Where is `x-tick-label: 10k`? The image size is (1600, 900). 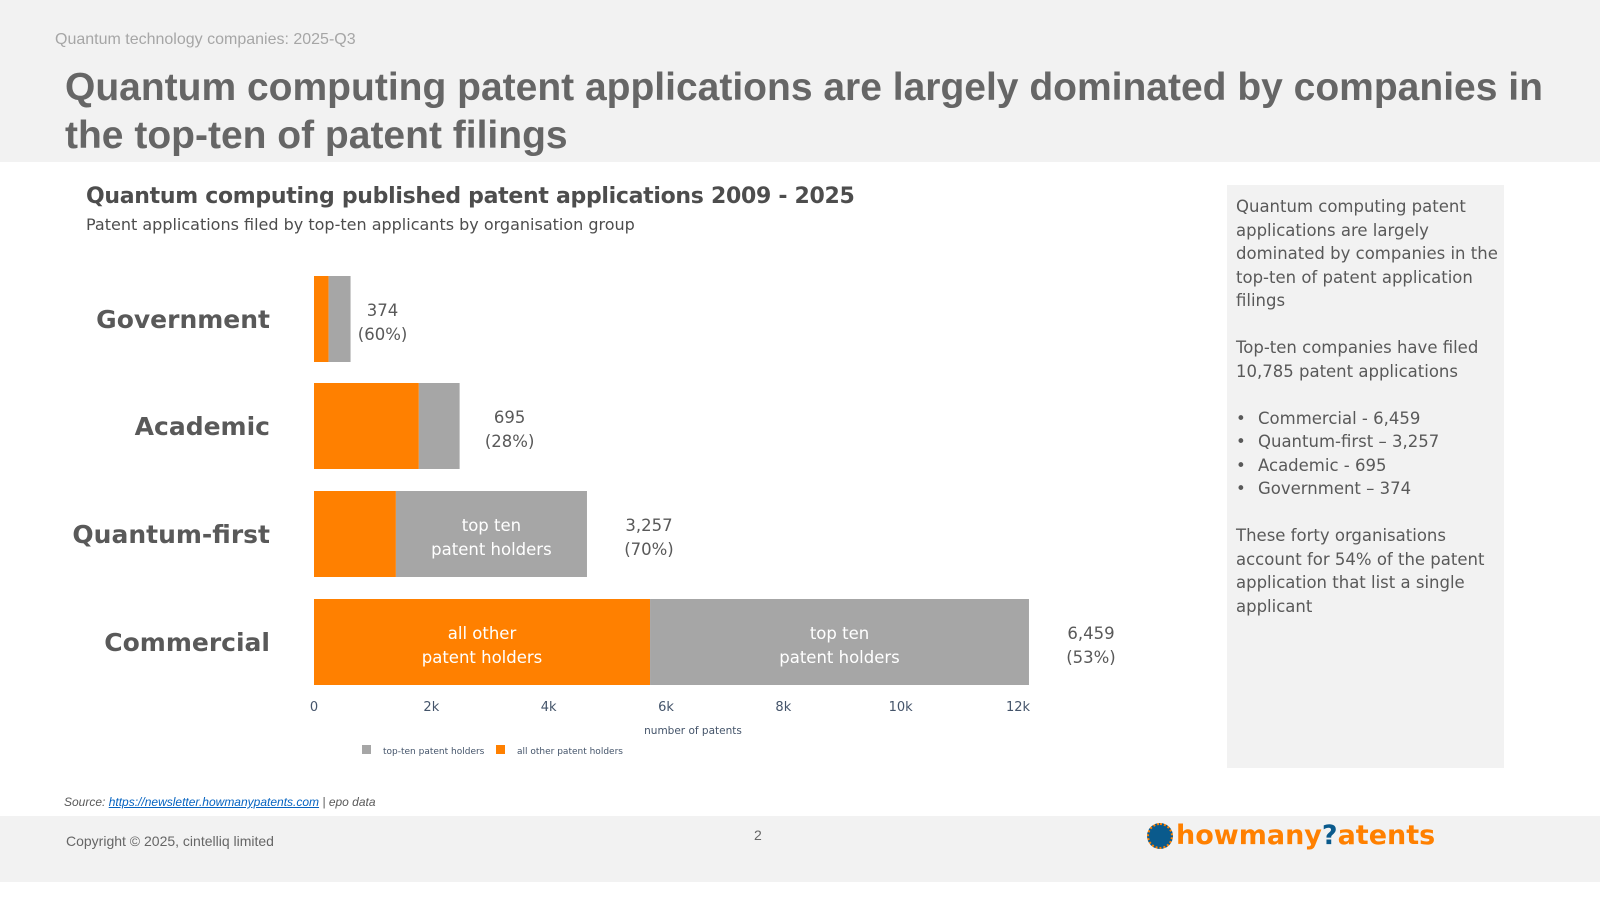
x-tick-label: 10k is located at coordinates (901, 707).